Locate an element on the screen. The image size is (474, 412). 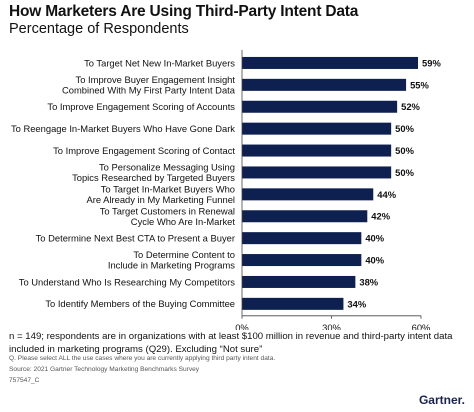
category-label: To Target Net New In-Market Buyers is located at coordinates (159, 62).